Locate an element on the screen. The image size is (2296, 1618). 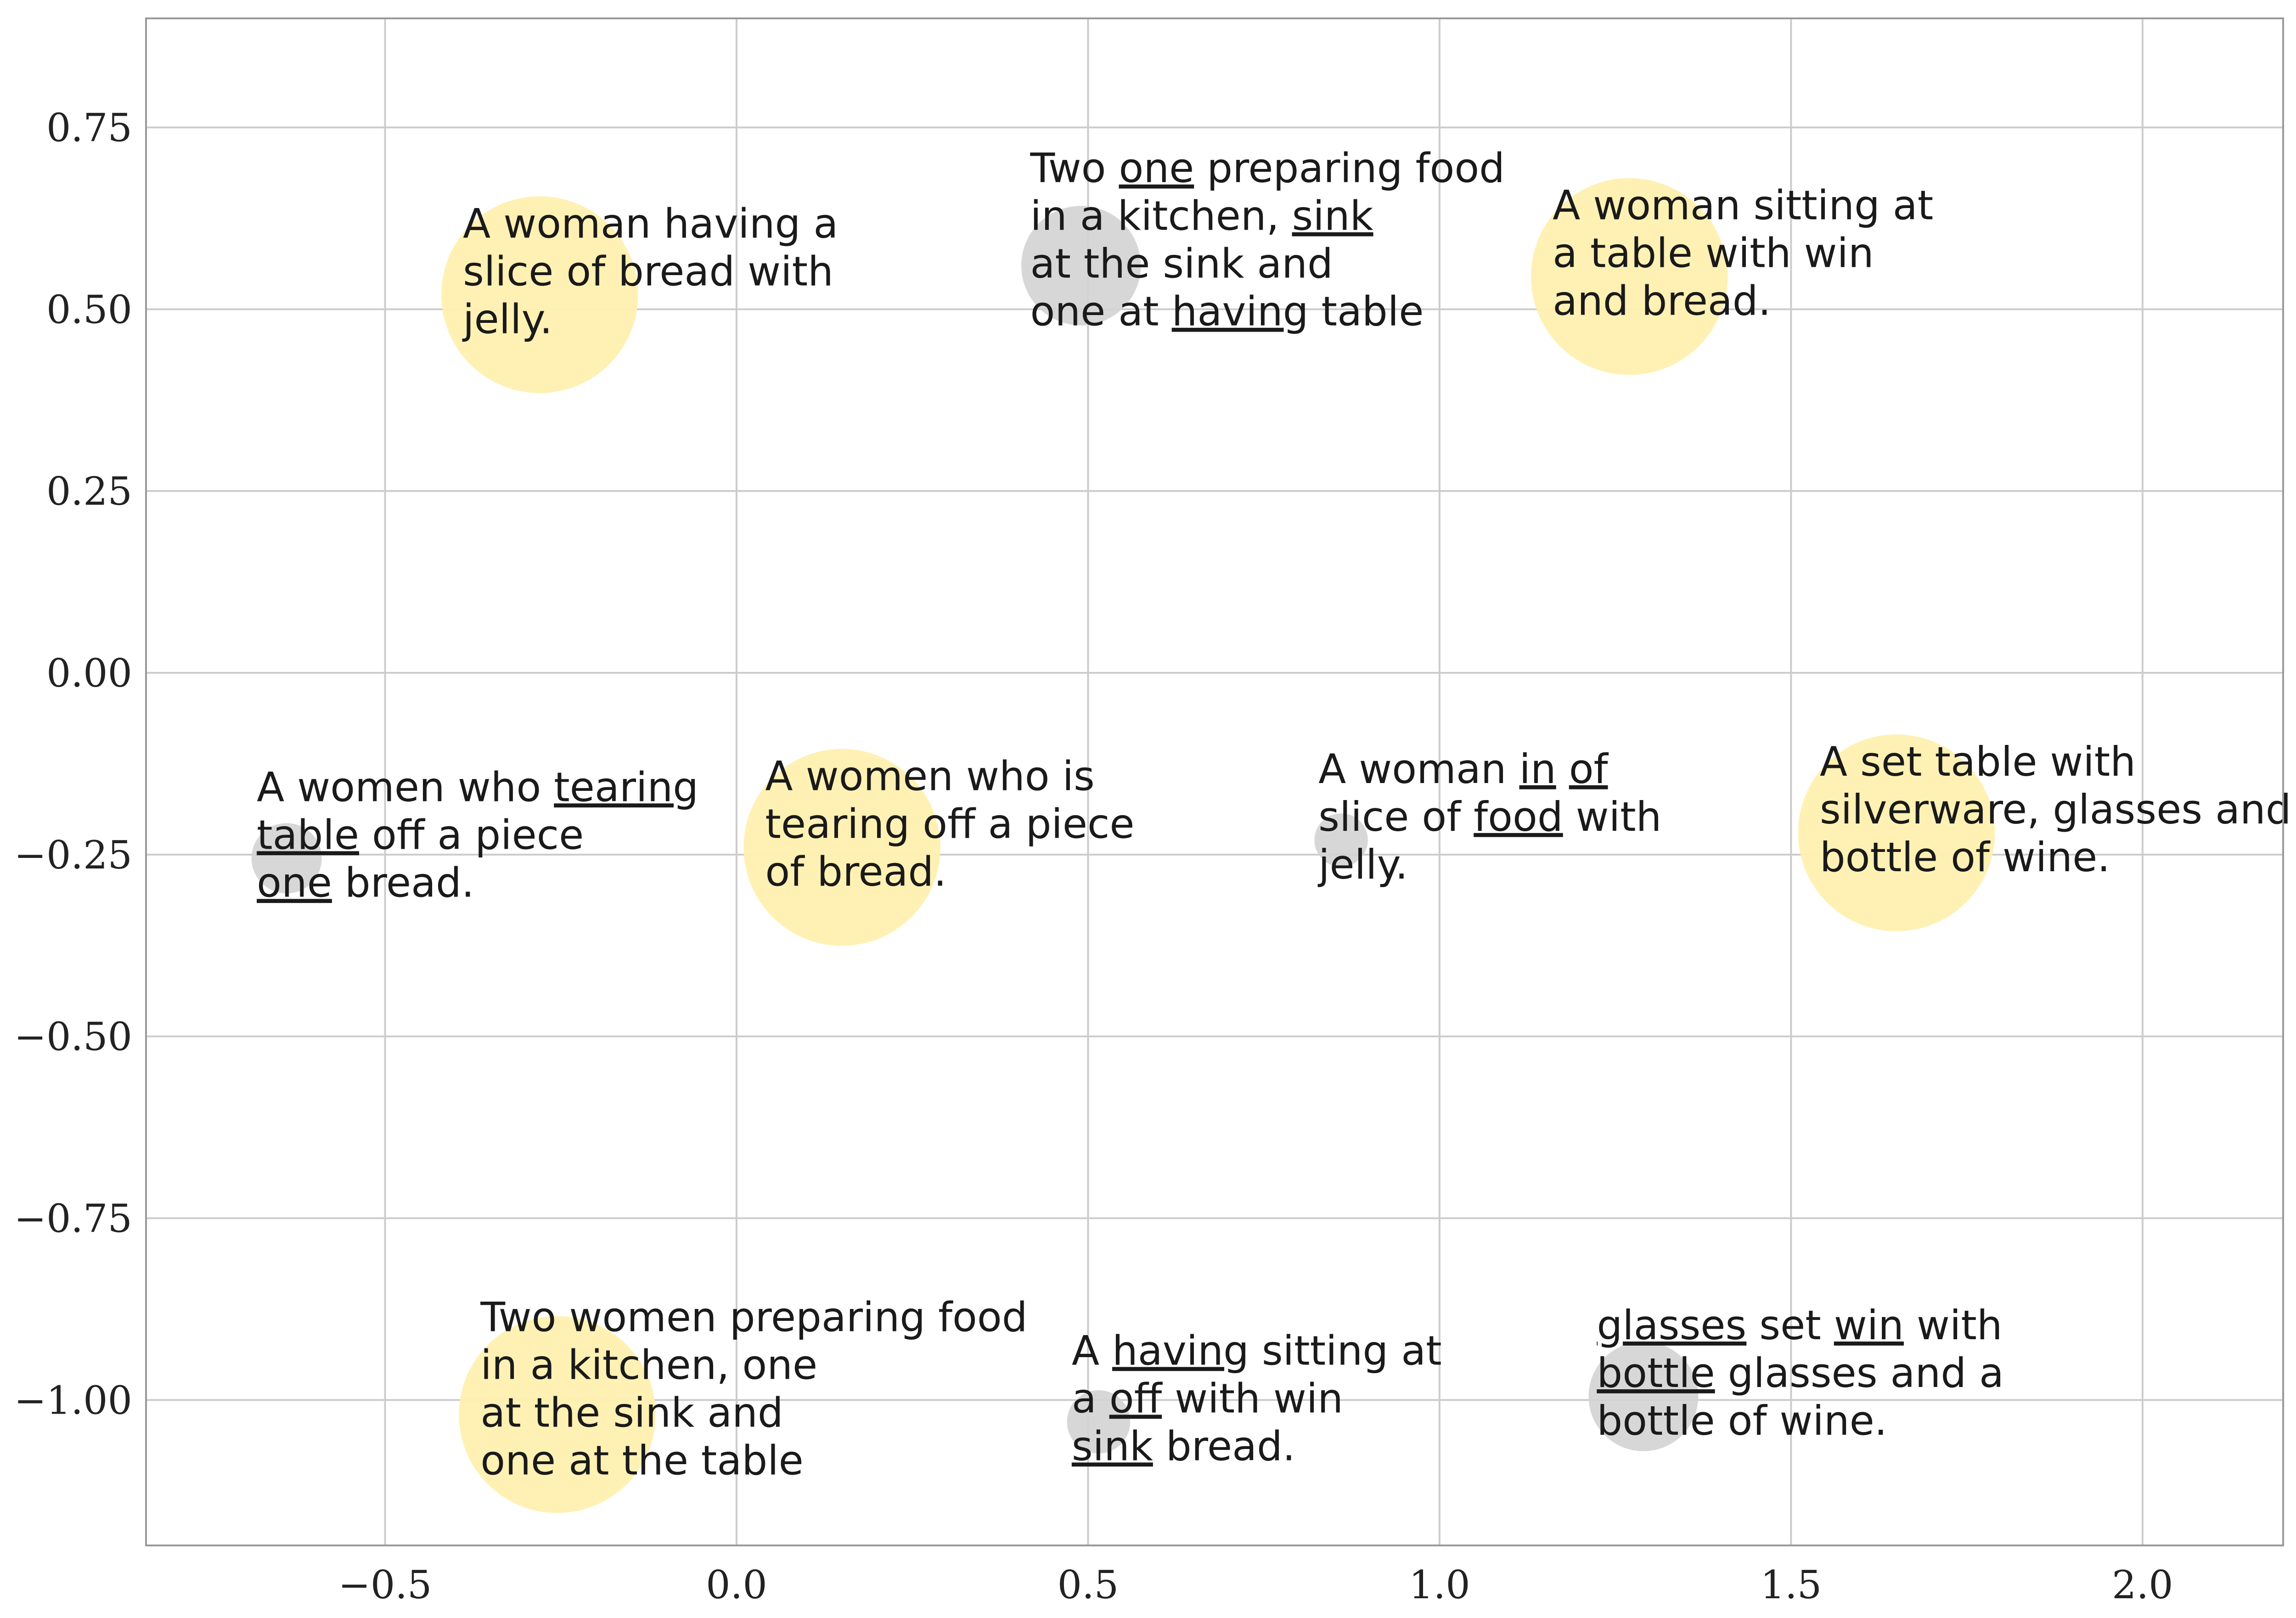
underlined-word: bottle is located at coordinates (1656, 1373).